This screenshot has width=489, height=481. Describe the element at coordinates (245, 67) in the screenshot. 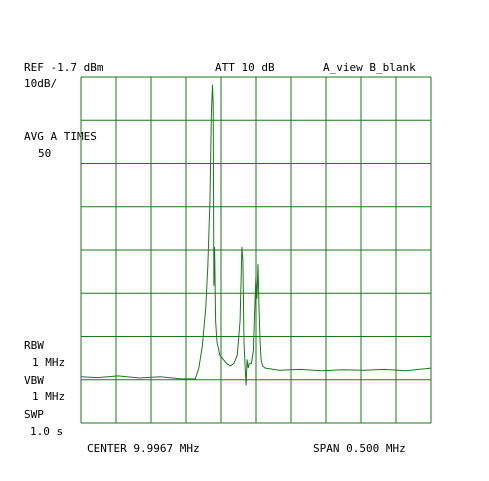

I see `attenuation-label: ATT 10 dB` at that location.